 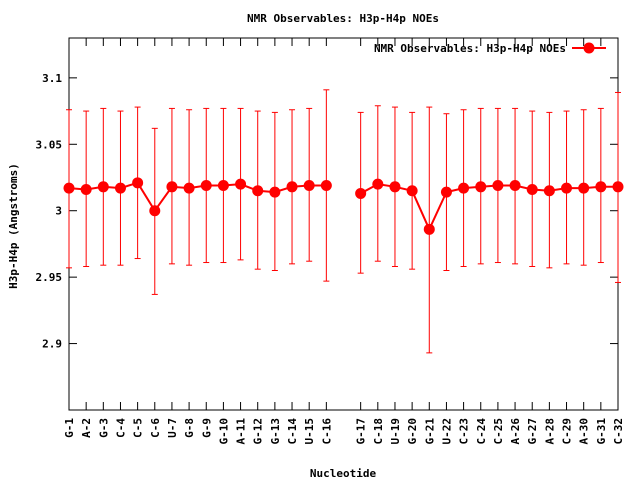 What do you see at coordinates (309, 431) in the screenshot?
I see `x-tick-label: U-15` at bounding box center [309, 431].